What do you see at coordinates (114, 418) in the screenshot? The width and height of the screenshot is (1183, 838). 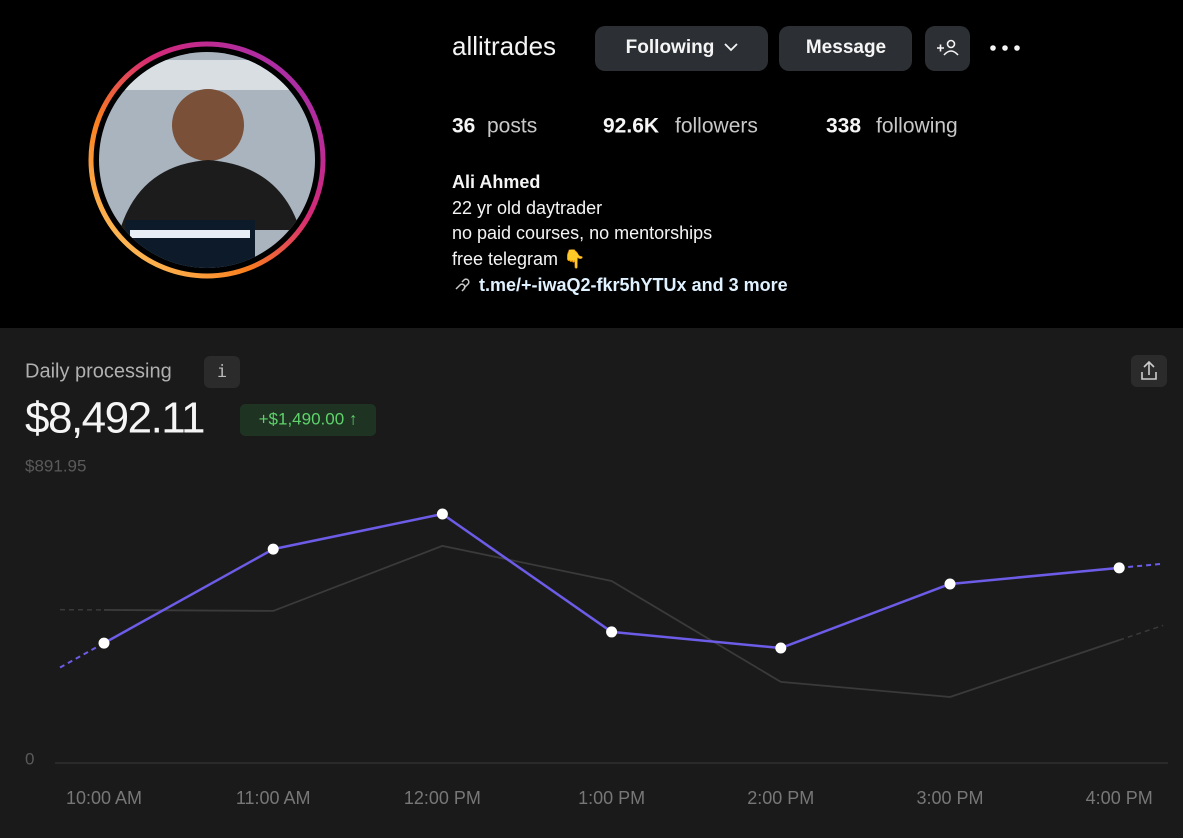 I see `total-value: $8,492.11` at bounding box center [114, 418].